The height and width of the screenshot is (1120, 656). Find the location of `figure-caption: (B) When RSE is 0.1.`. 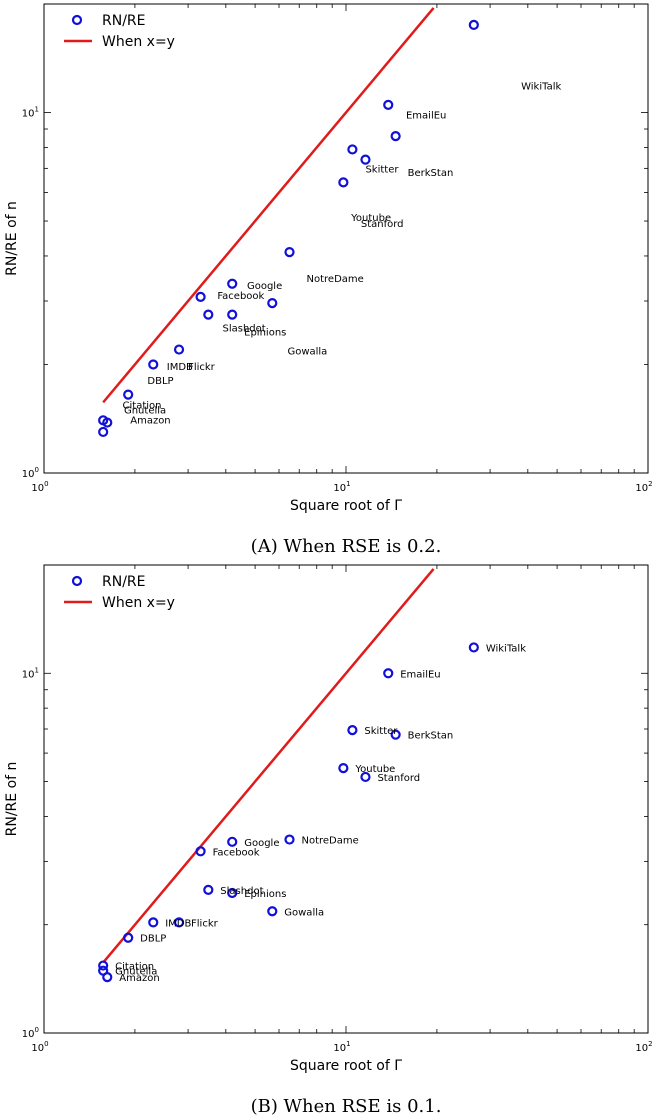

figure-caption: (B) When RSE is 0.1. is located at coordinates (346, 1106).